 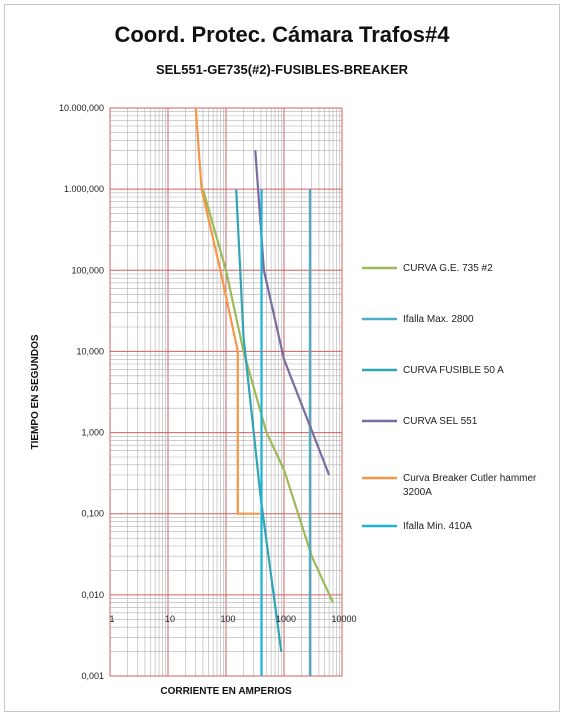 What do you see at coordinates (282, 69) in the screenshot?
I see `chart-subtitle: SEL551-GE735(#2)-FUSIBLES-BREAKER` at bounding box center [282, 69].